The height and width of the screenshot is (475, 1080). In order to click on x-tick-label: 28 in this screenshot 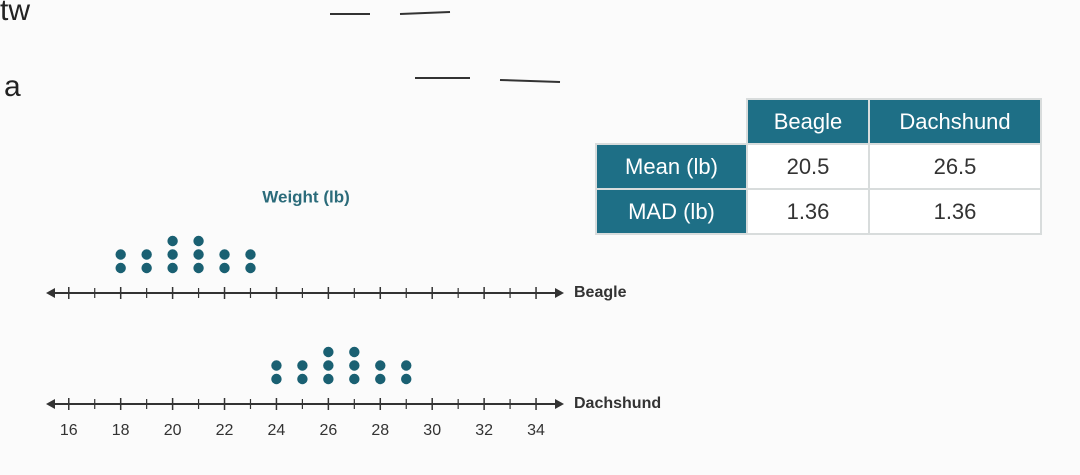, I will do `click(380, 430)`.